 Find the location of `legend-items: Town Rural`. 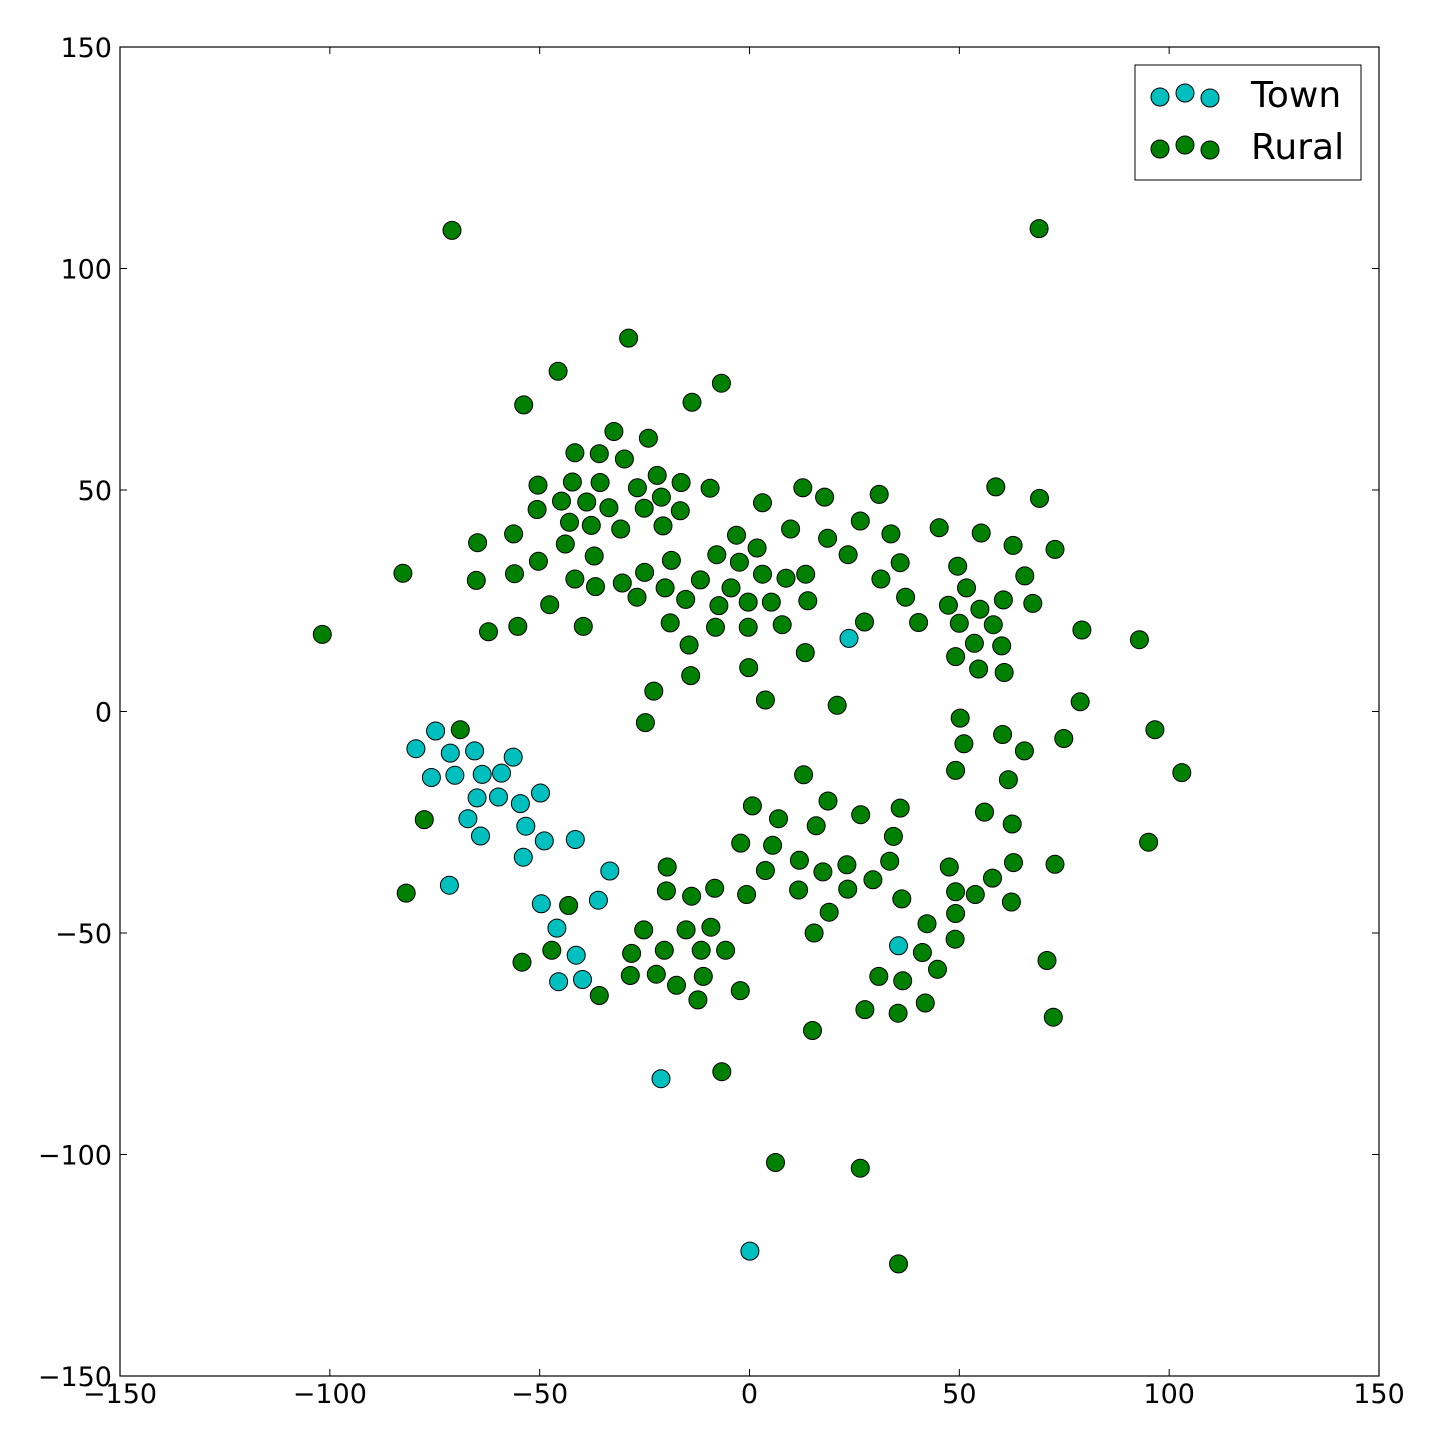

legend-items: Town Rural is located at coordinates (1247, 121).